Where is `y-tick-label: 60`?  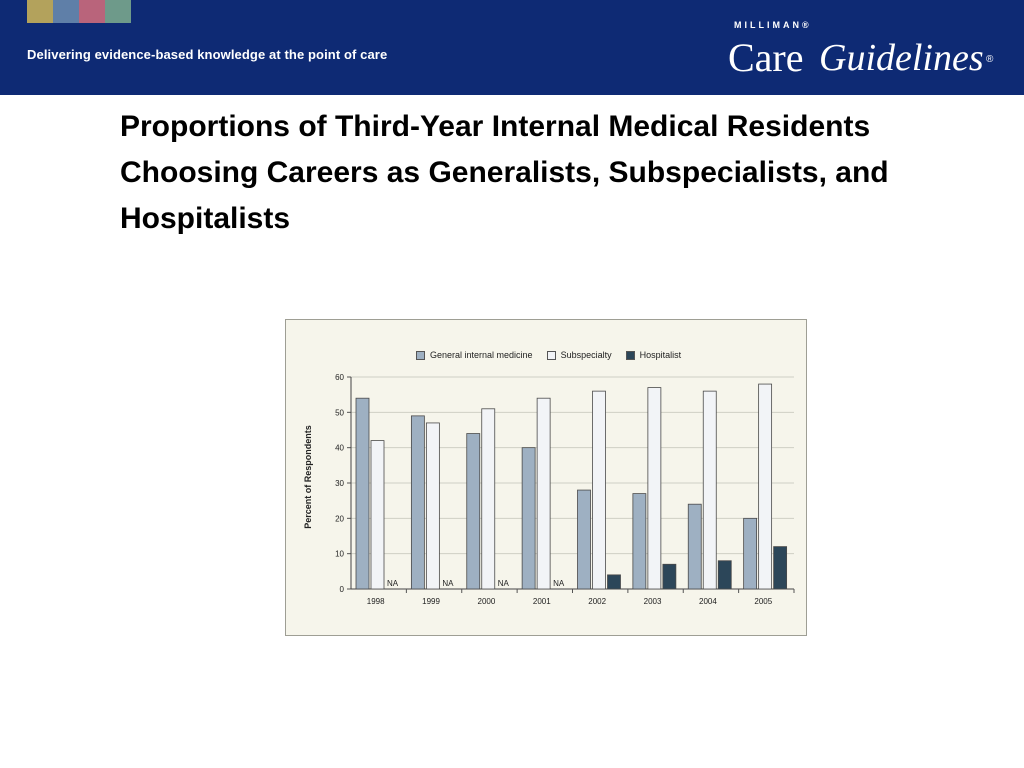 y-tick-label: 60 is located at coordinates (339, 377).